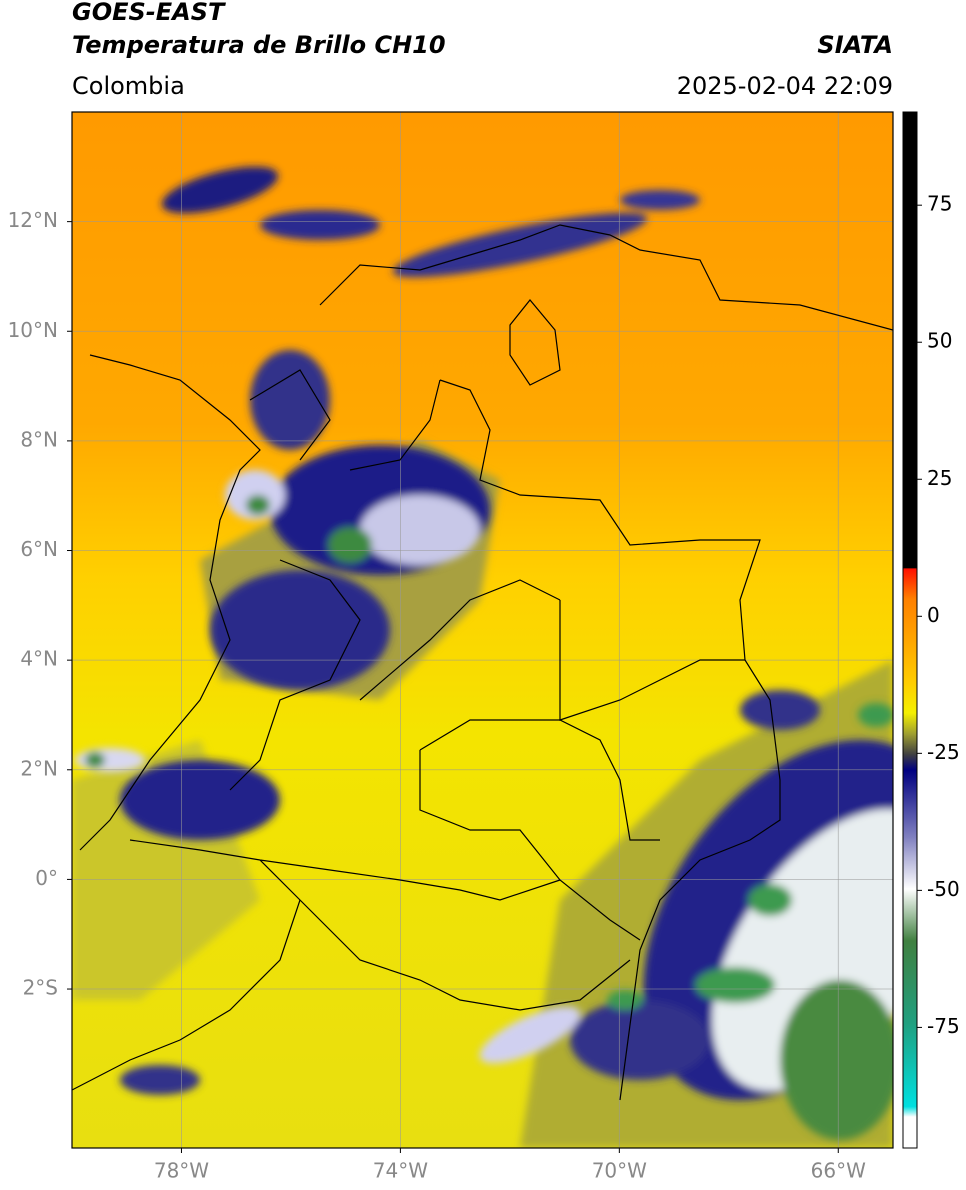  Describe the element at coordinates (40, 988) in the screenshot. I see `y-tick-label: 2°S` at that location.